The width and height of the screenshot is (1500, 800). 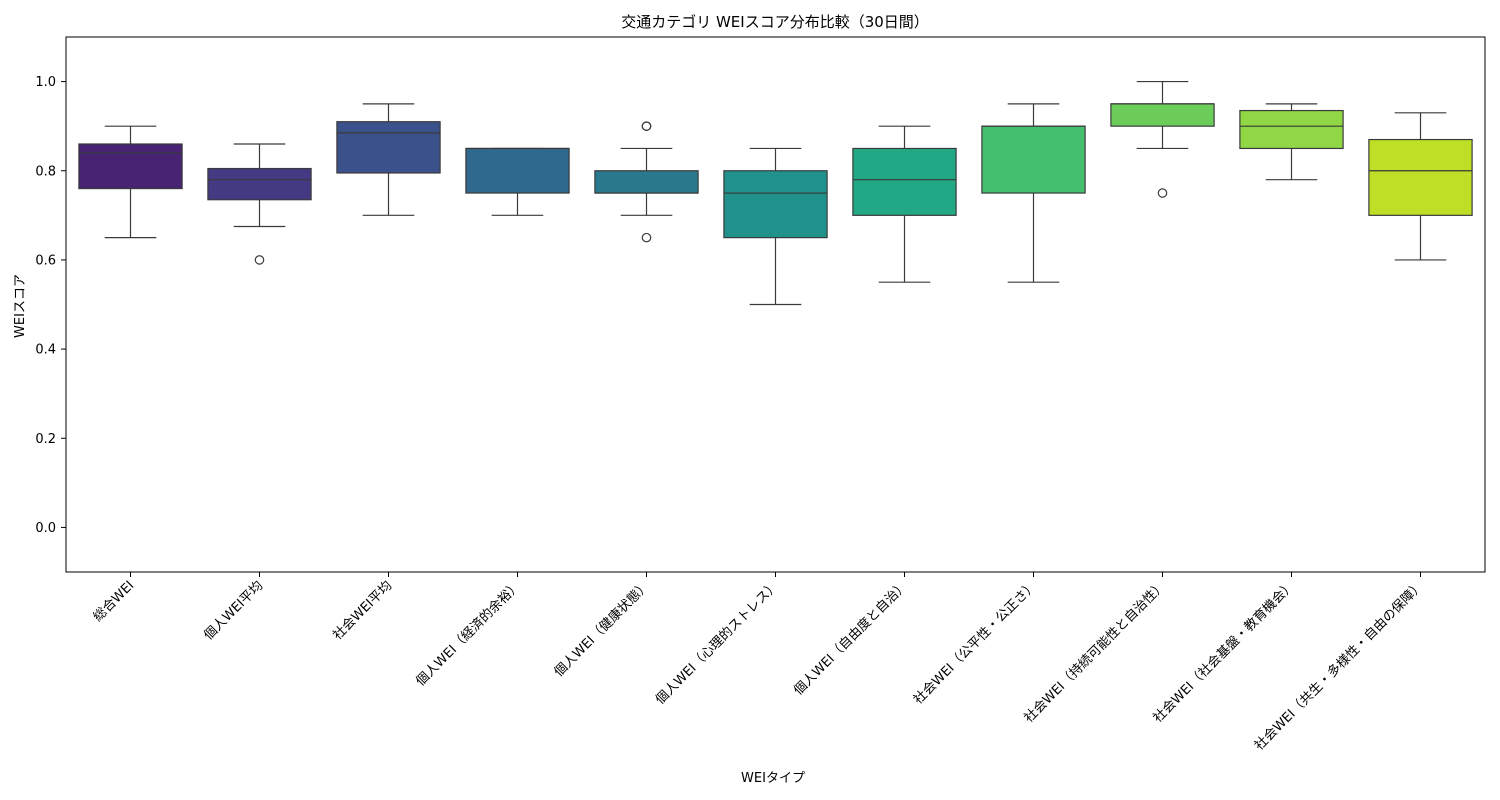 I want to click on x-tick-label: 社会WEI（持続可能性と自治性）, so click(x=1095, y=652).